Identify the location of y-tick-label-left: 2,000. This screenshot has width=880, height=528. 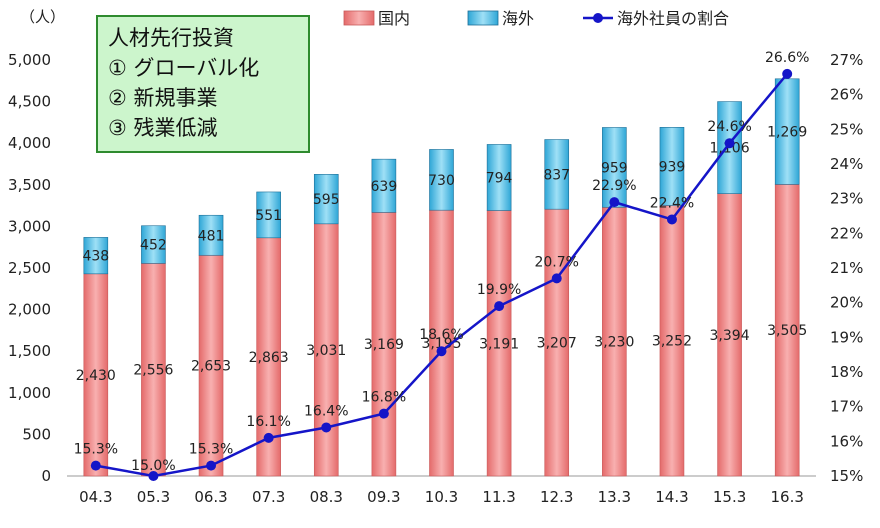
(29, 310).